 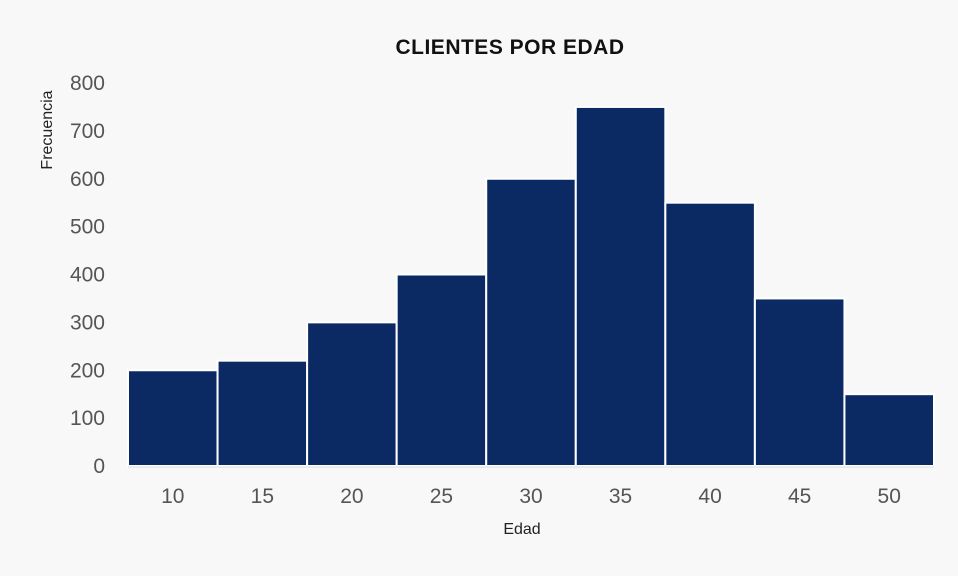 I want to click on x-axis-label: Edad, so click(x=521, y=529).